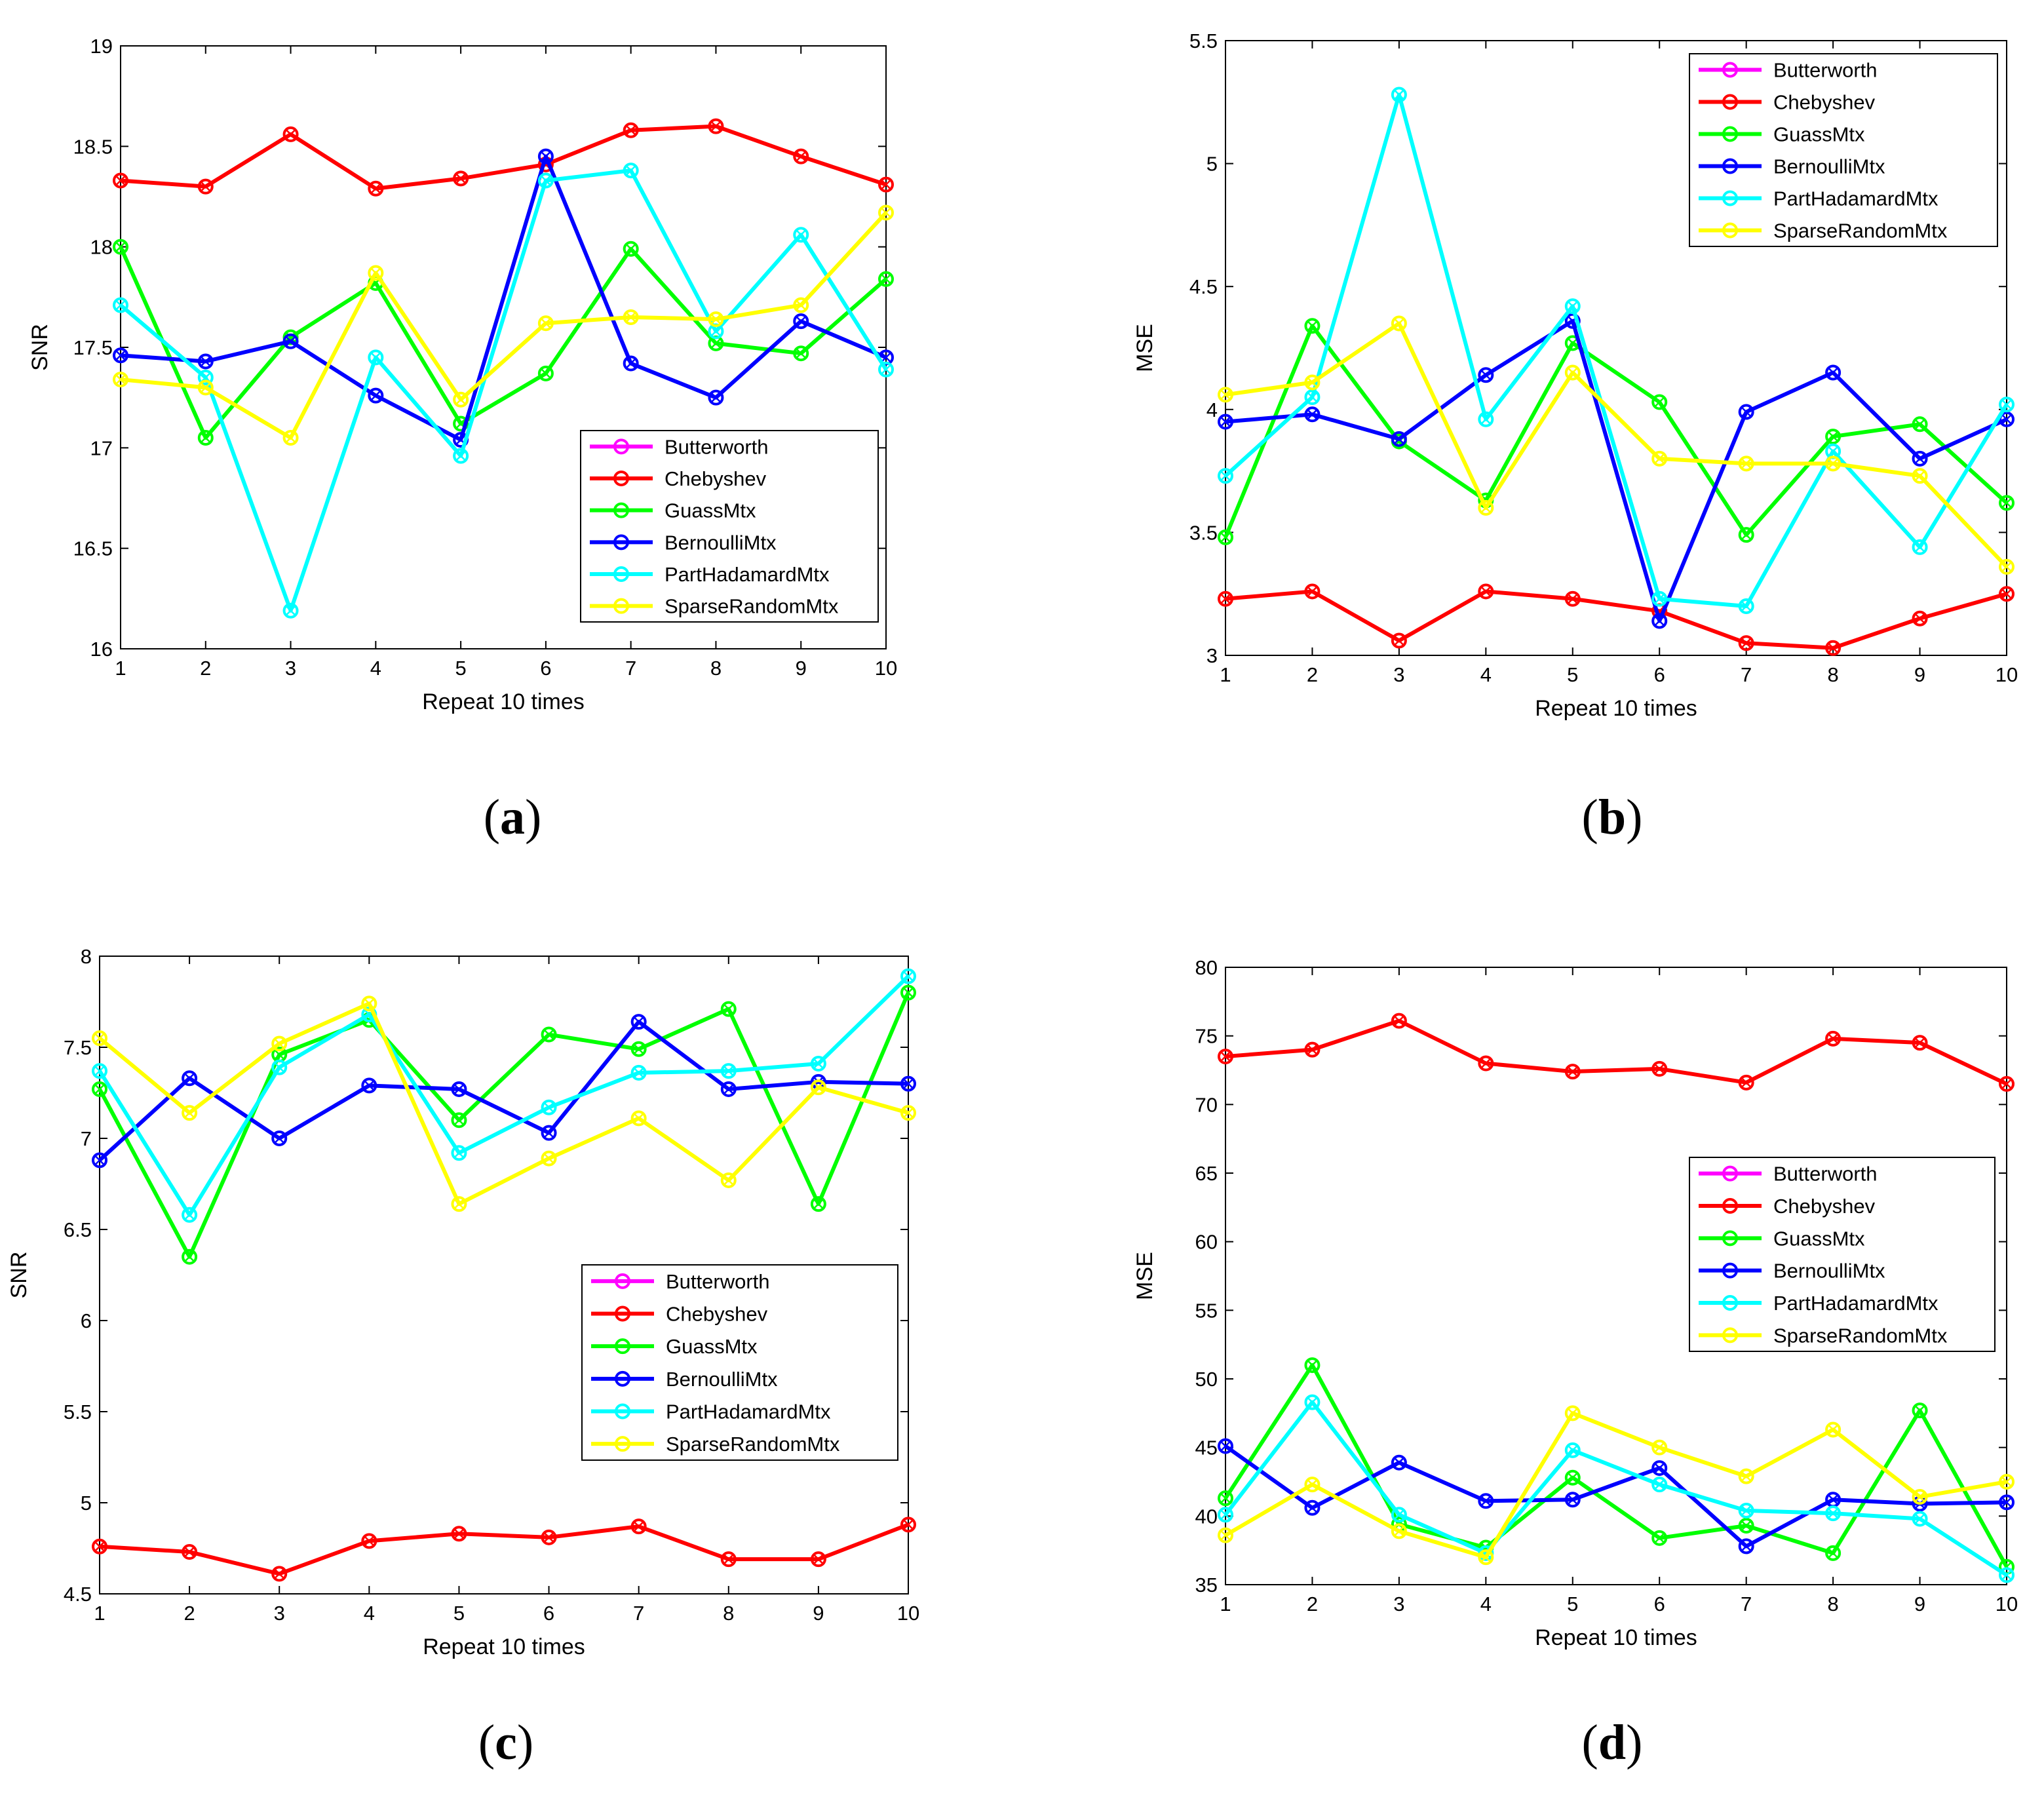  Describe the element at coordinates (1203, 40) in the screenshot. I see `y-tick-label: 5.5` at that location.